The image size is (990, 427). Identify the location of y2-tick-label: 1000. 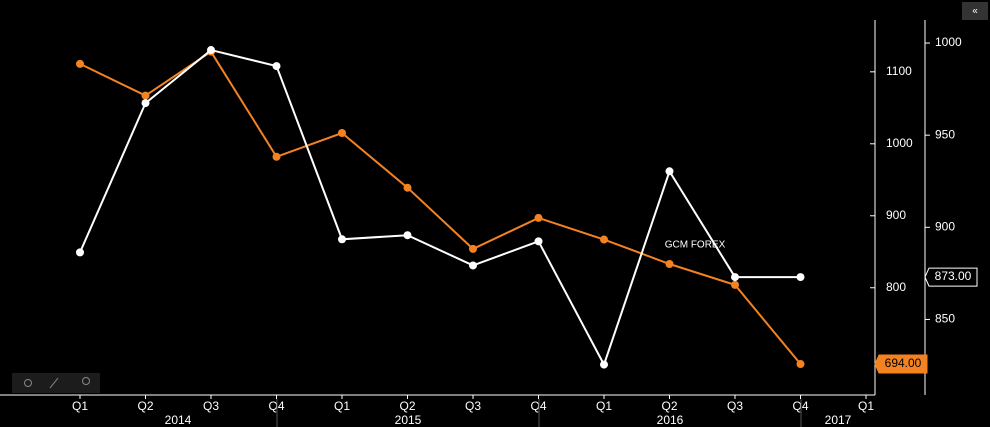
(948, 42).